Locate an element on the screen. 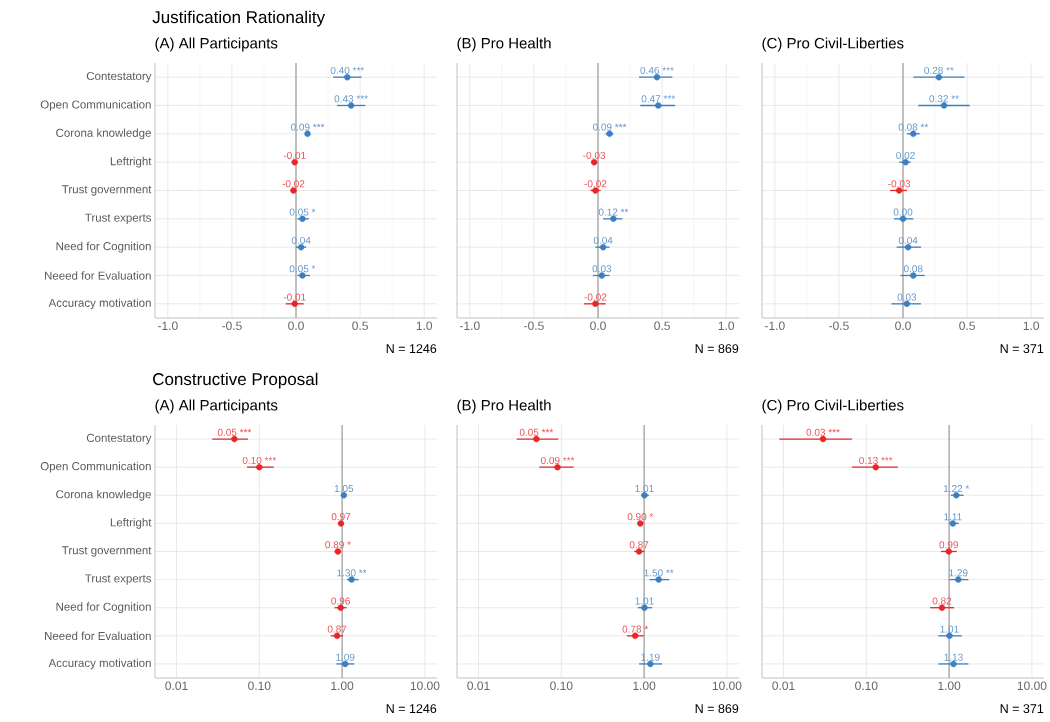  data-label: 0.12 ** is located at coordinates (613, 212).